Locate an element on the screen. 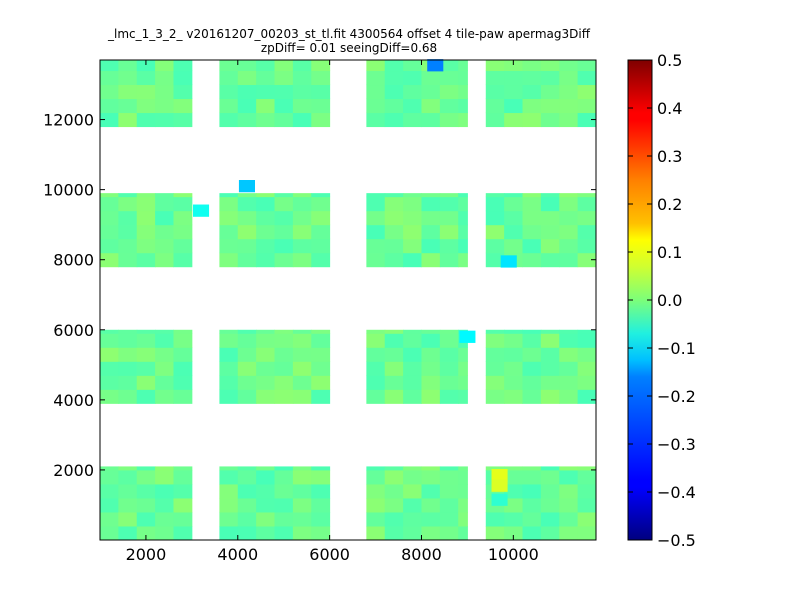 Image resolution: width=800 pixels, height=600 pixels. colorbar-tick-label: 0.5 is located at coordinates (669, 60).